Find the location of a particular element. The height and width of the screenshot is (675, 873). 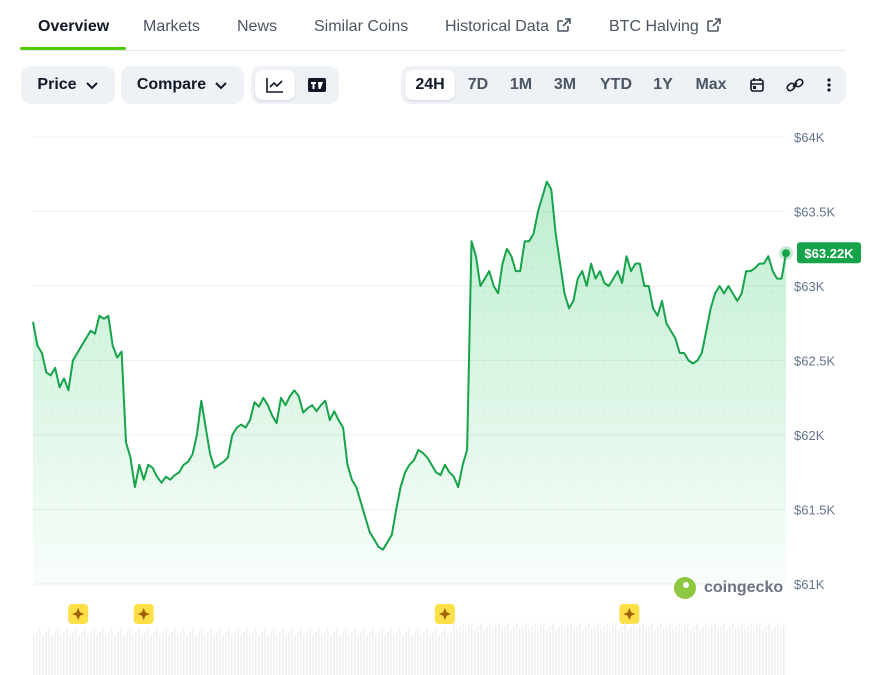

y-tick-label: $63.5K is located at coordinates (815, 212).